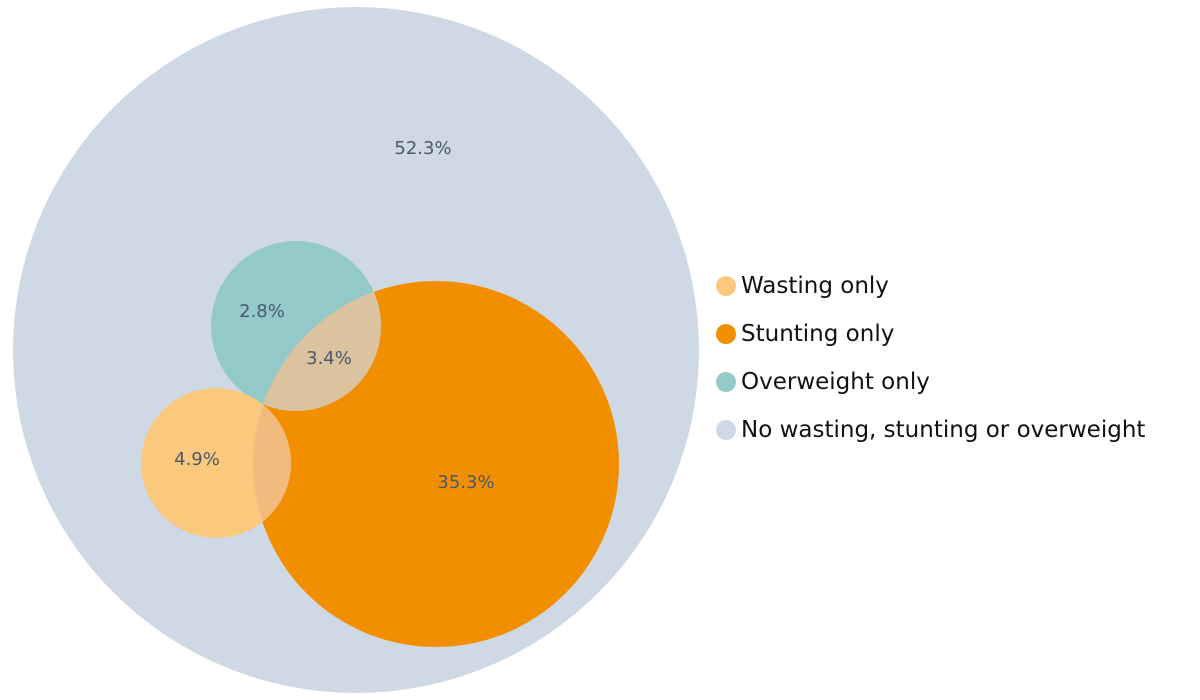 The height and width of the screenshot is (700, 1200). Describe the element at coordinates (465, 482) in the screenshot. I see `label-stunting-only: 35.3%` at that location.